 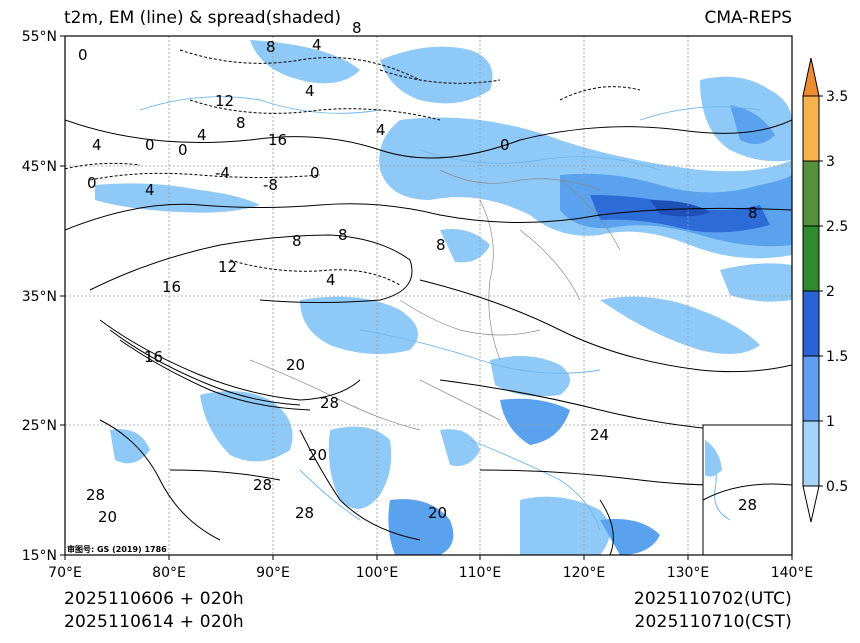 I want to click on colorbar-labels: 0.5 1 1.5 2 2.5 3 3.5, so click(x=837, y=292).